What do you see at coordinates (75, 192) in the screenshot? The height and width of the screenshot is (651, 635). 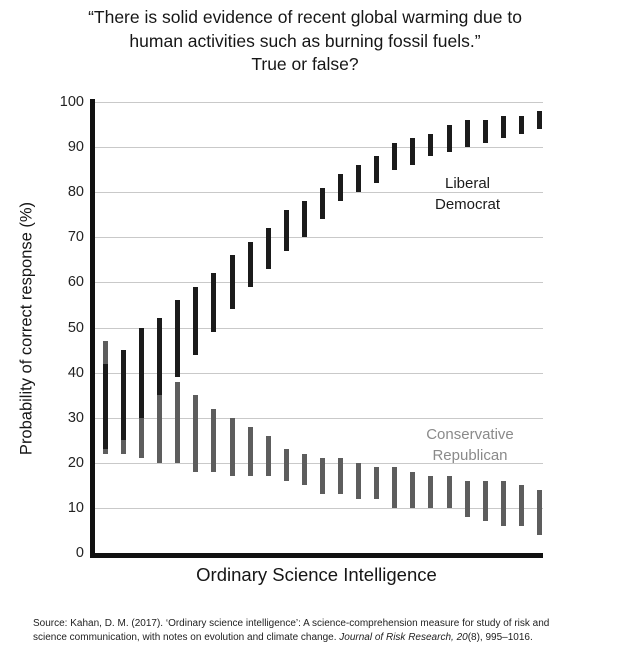 I see `y-tick-label: 80` at bounding box center [75, 192].